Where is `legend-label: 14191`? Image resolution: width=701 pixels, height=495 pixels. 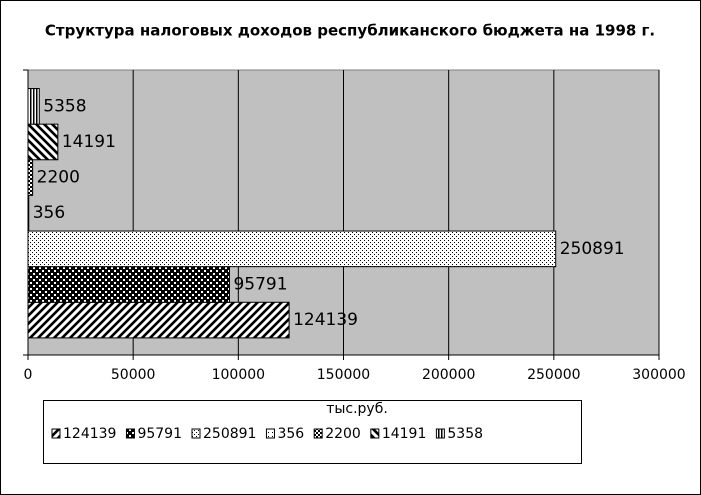 legend-label: 14191 is located at coordinates (404, 434).